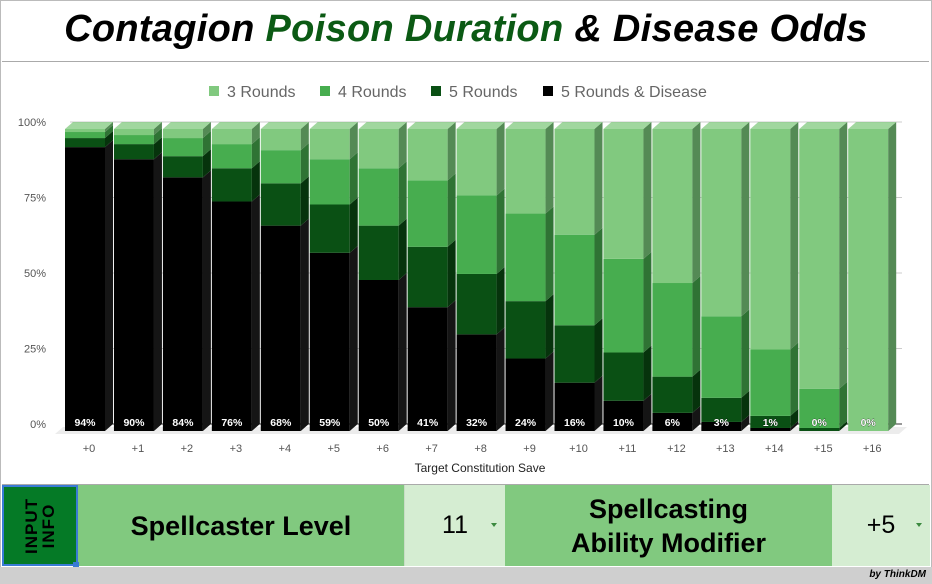 This screenshot has height=584, width=932. I want to click on x-tick-label: +0, so click(89, 449).